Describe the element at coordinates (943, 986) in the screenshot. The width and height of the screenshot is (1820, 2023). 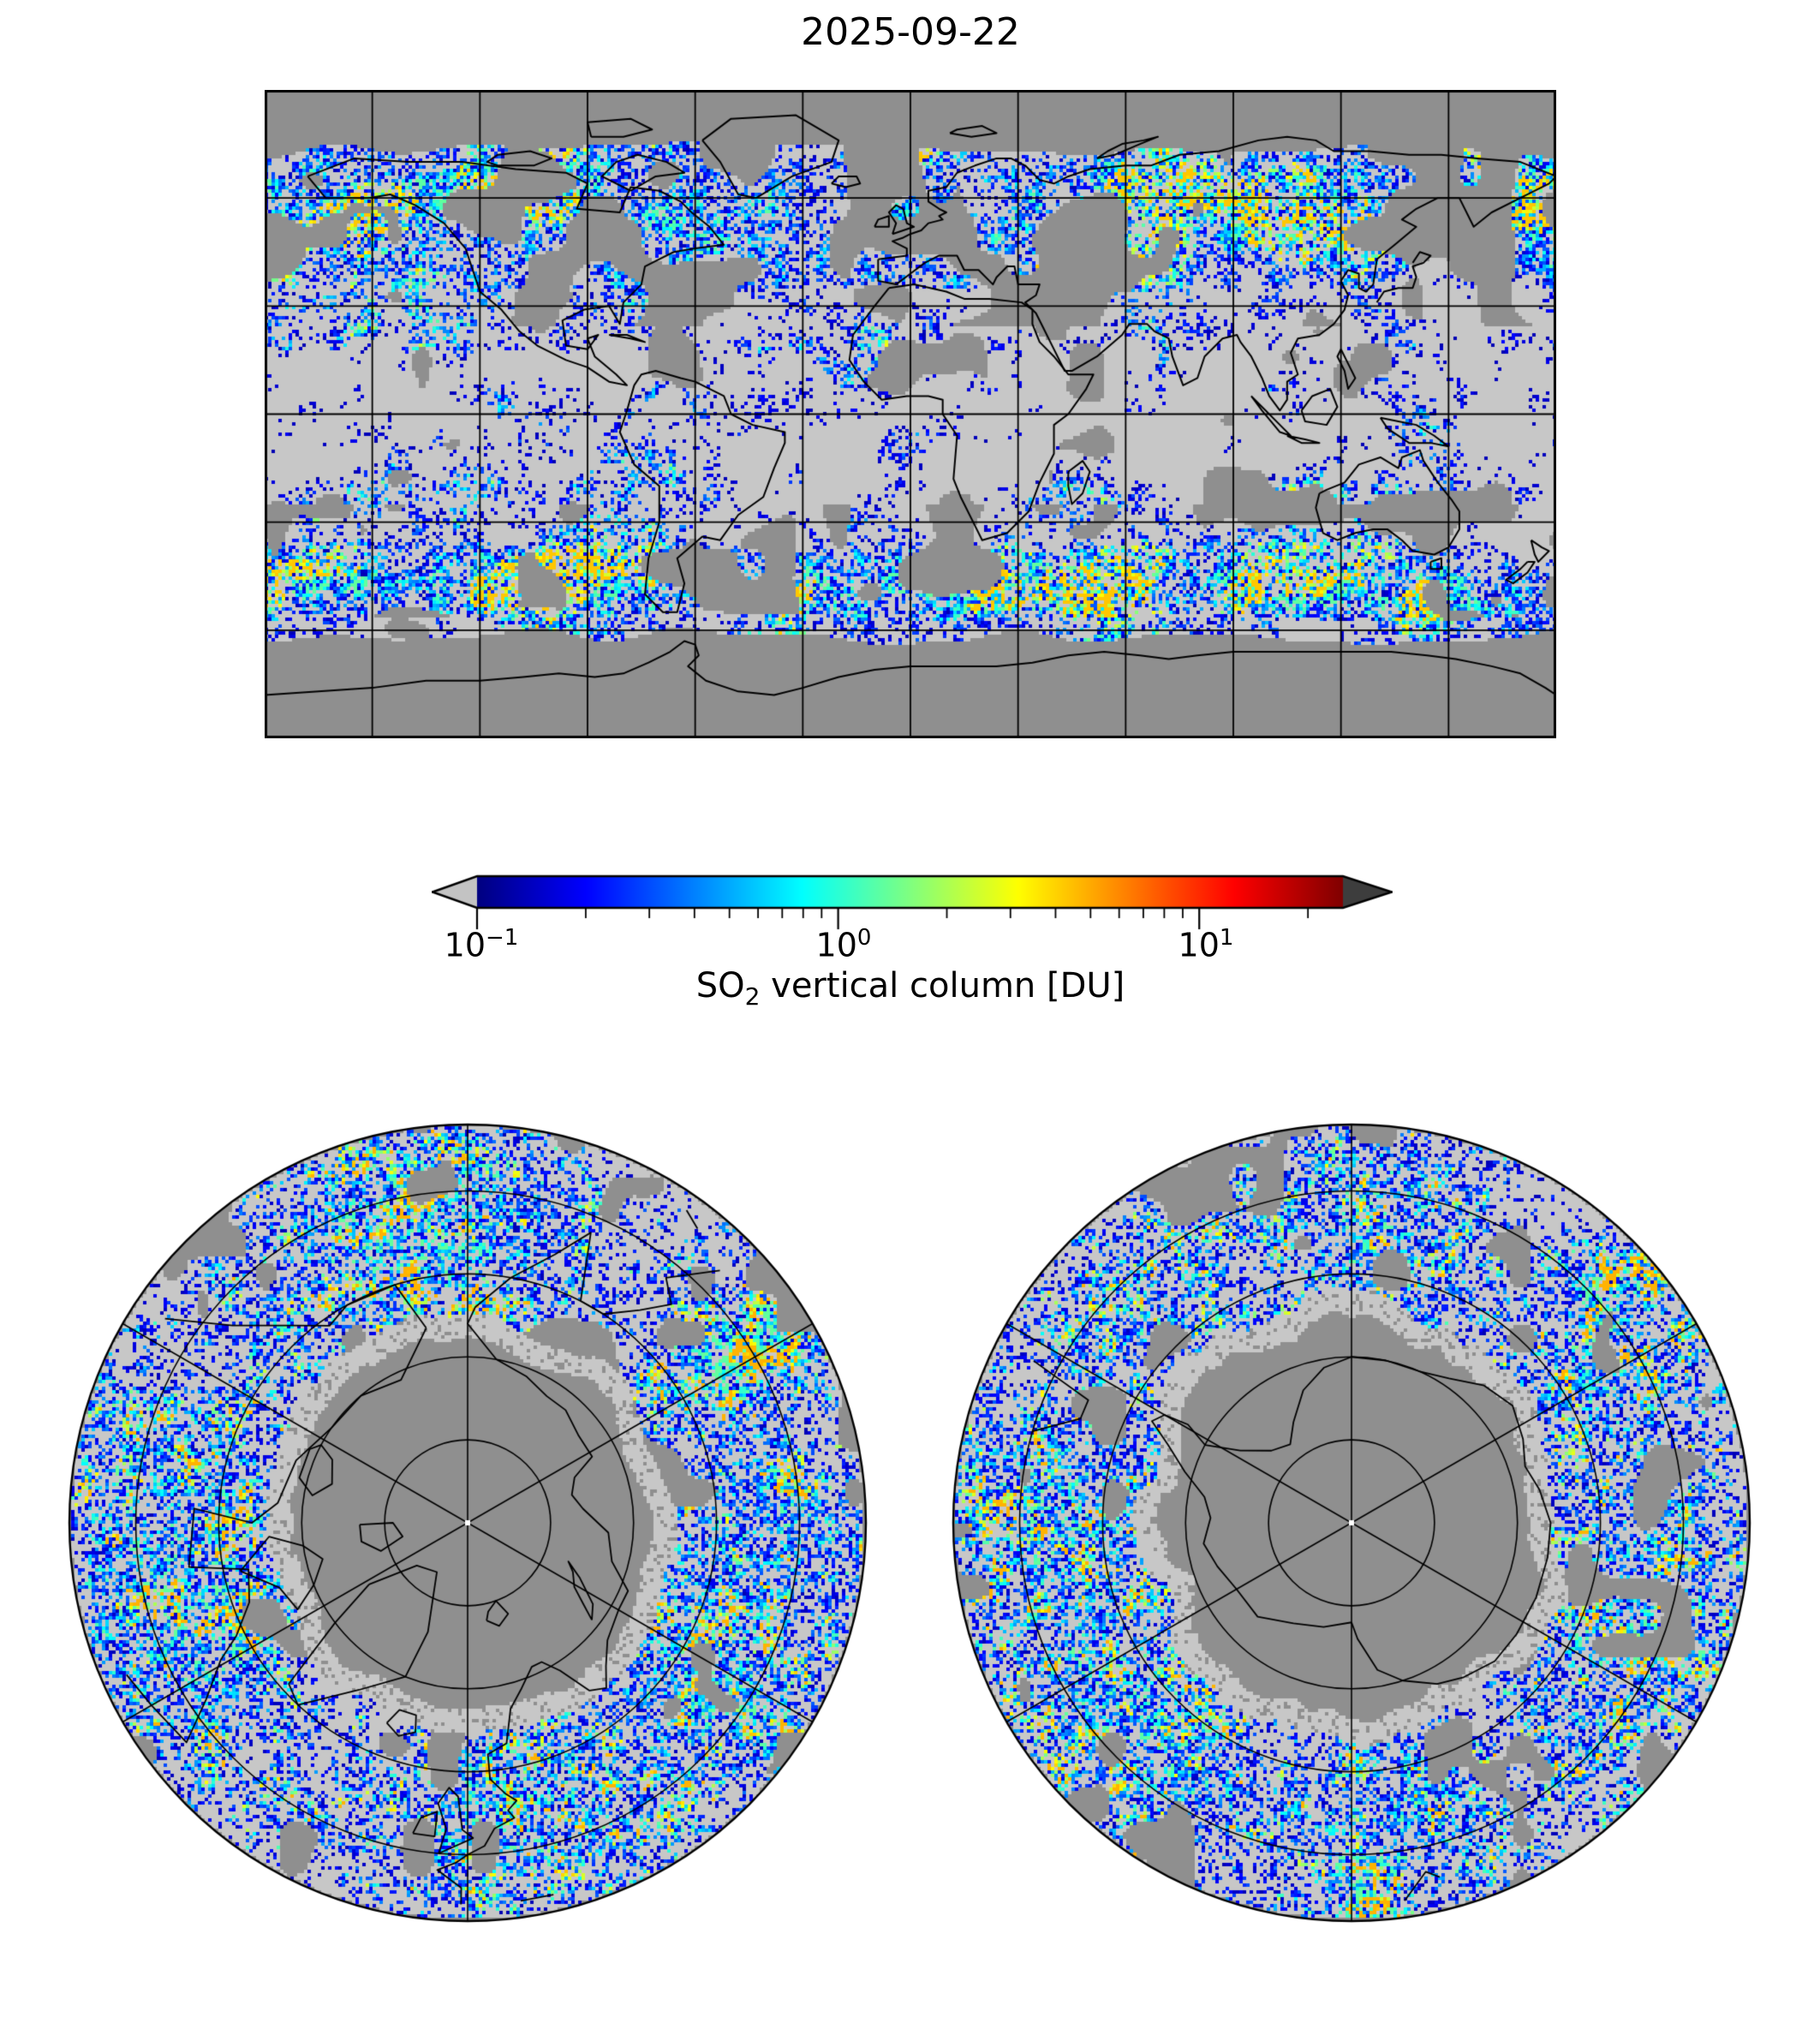
I see `label-rest: vertical column [DU]` at that location.